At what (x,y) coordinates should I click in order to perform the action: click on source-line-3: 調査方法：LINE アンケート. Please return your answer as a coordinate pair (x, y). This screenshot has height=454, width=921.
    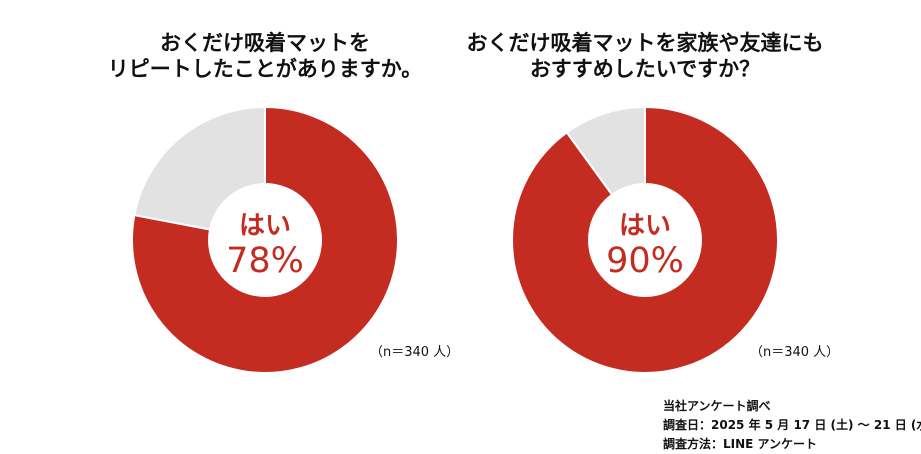
    Looking at the image, I should click on (740, 444).